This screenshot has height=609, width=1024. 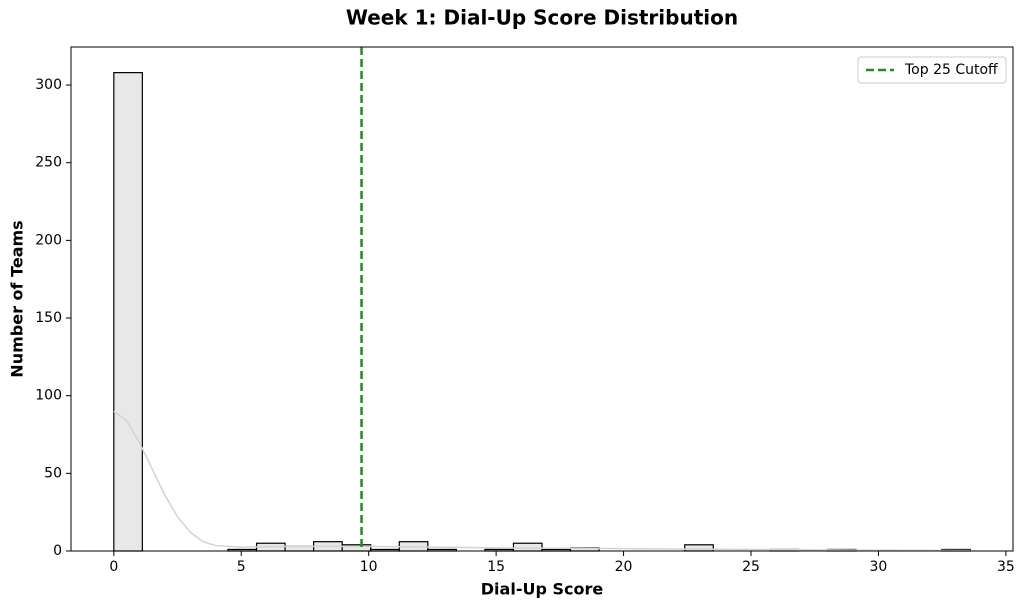 What do you see at coordinates (624, 567) in the screenshot?
I see `x-tick-label: 20` at bounding box center [624, 567].